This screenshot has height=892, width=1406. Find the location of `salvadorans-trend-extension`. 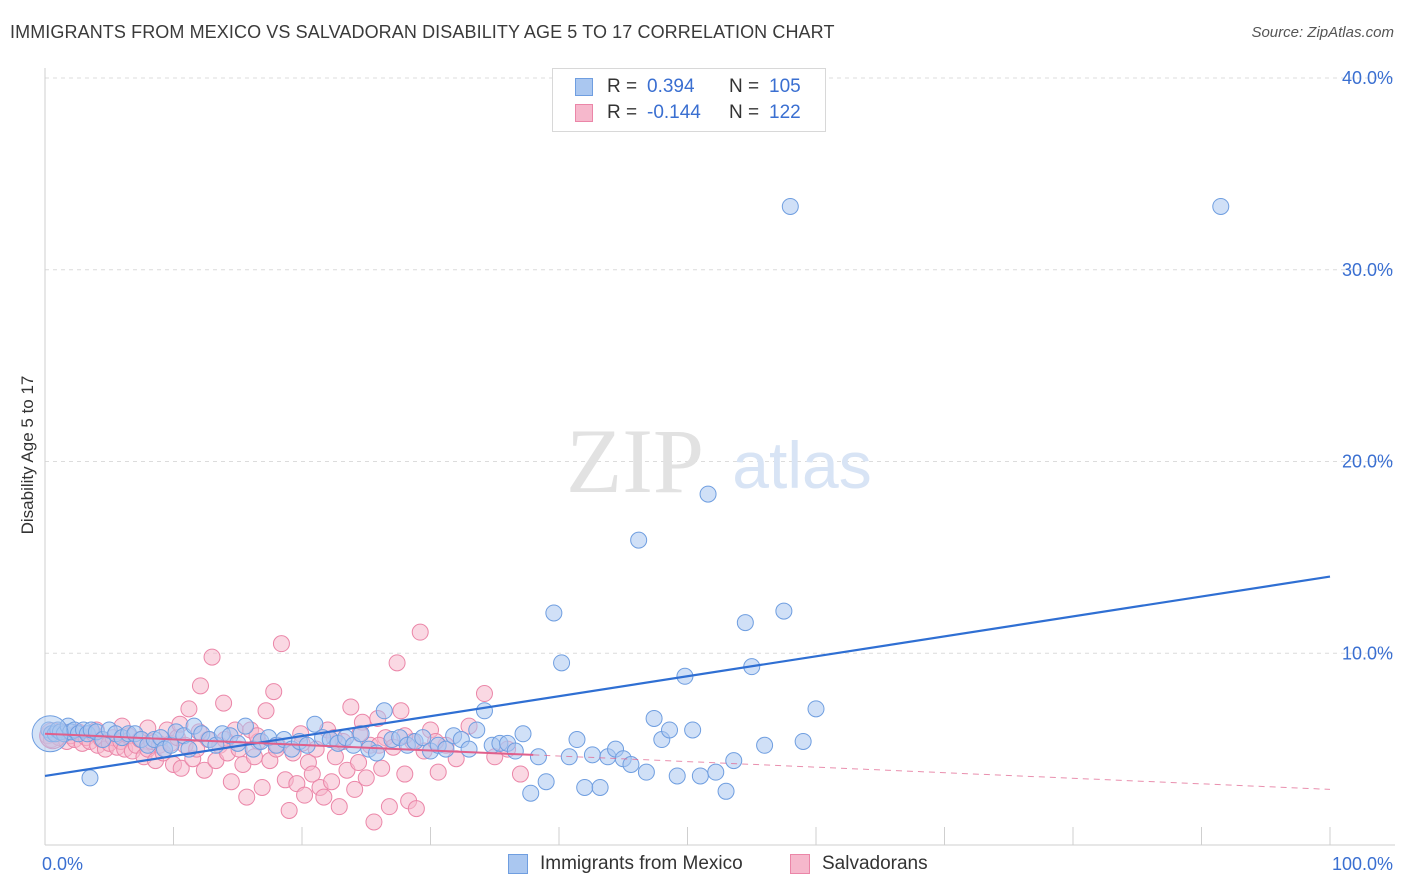

salvadorans-trend-extension is located at coordinates (932, 772).